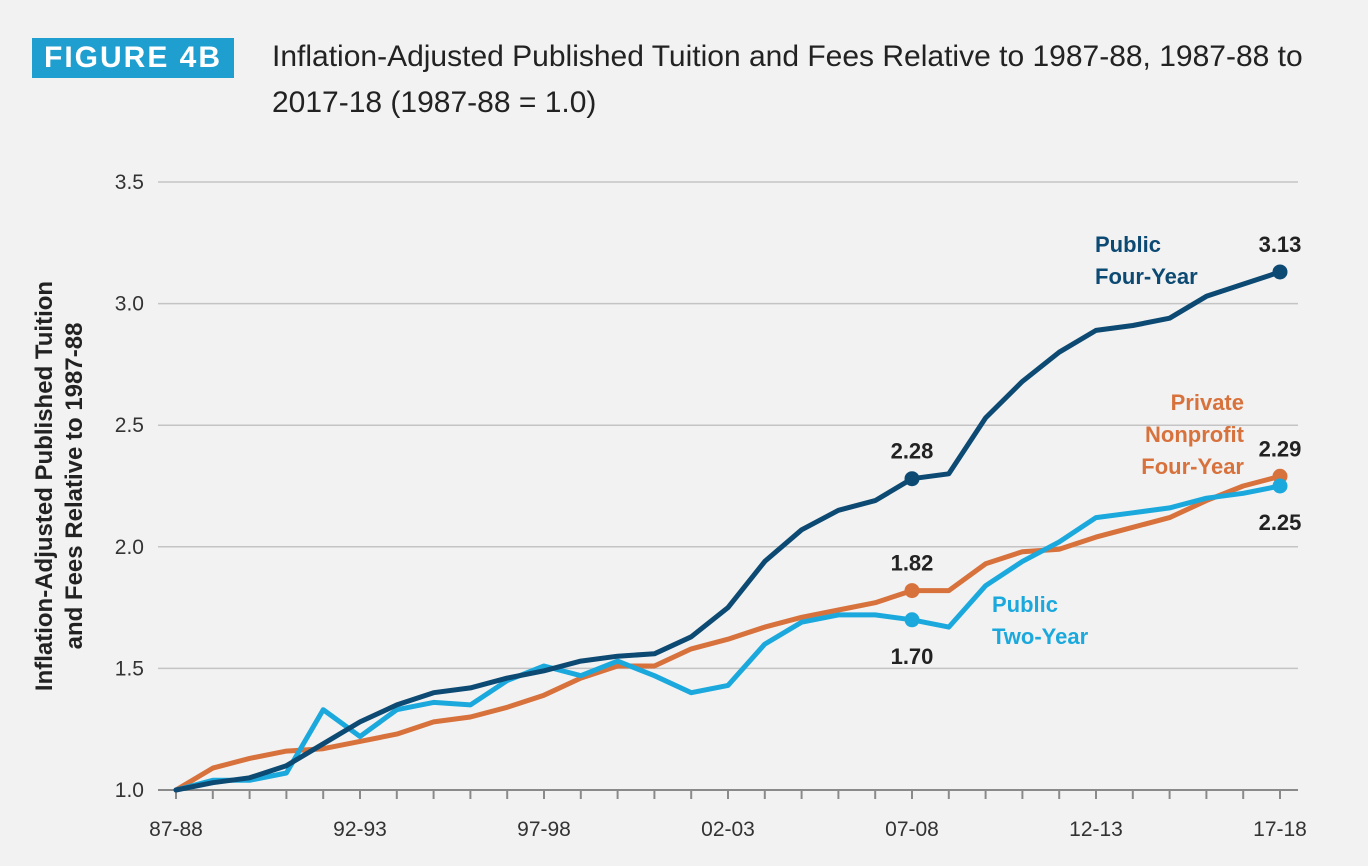 The image size is (1368, 866). I want to click on x-axis-tick-labels: 87-88 92-93 97-98 02-03 07-08 12-13 17-18, so click(728, 829).